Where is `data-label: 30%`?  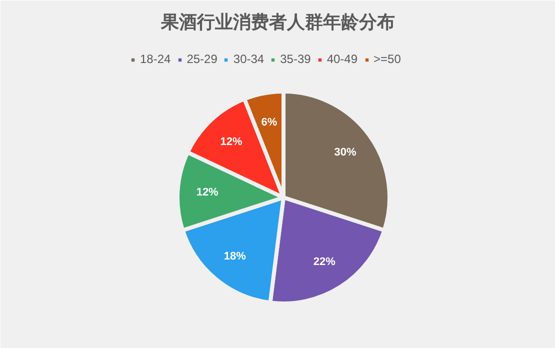
data-label: 30% is located at coordinates (345, 152).